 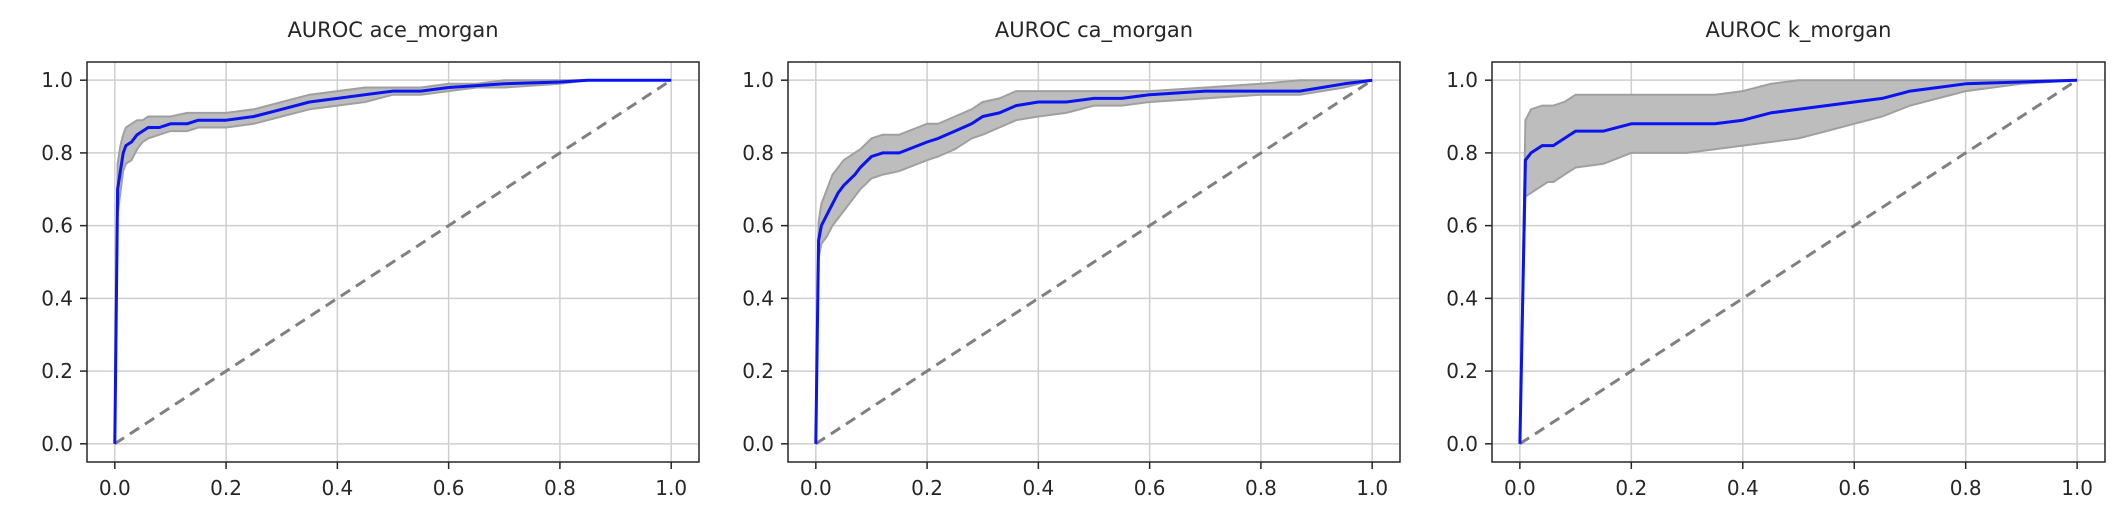 I want to click on chart-title: AUROC k_morgan, so click(x=1799, y=30).